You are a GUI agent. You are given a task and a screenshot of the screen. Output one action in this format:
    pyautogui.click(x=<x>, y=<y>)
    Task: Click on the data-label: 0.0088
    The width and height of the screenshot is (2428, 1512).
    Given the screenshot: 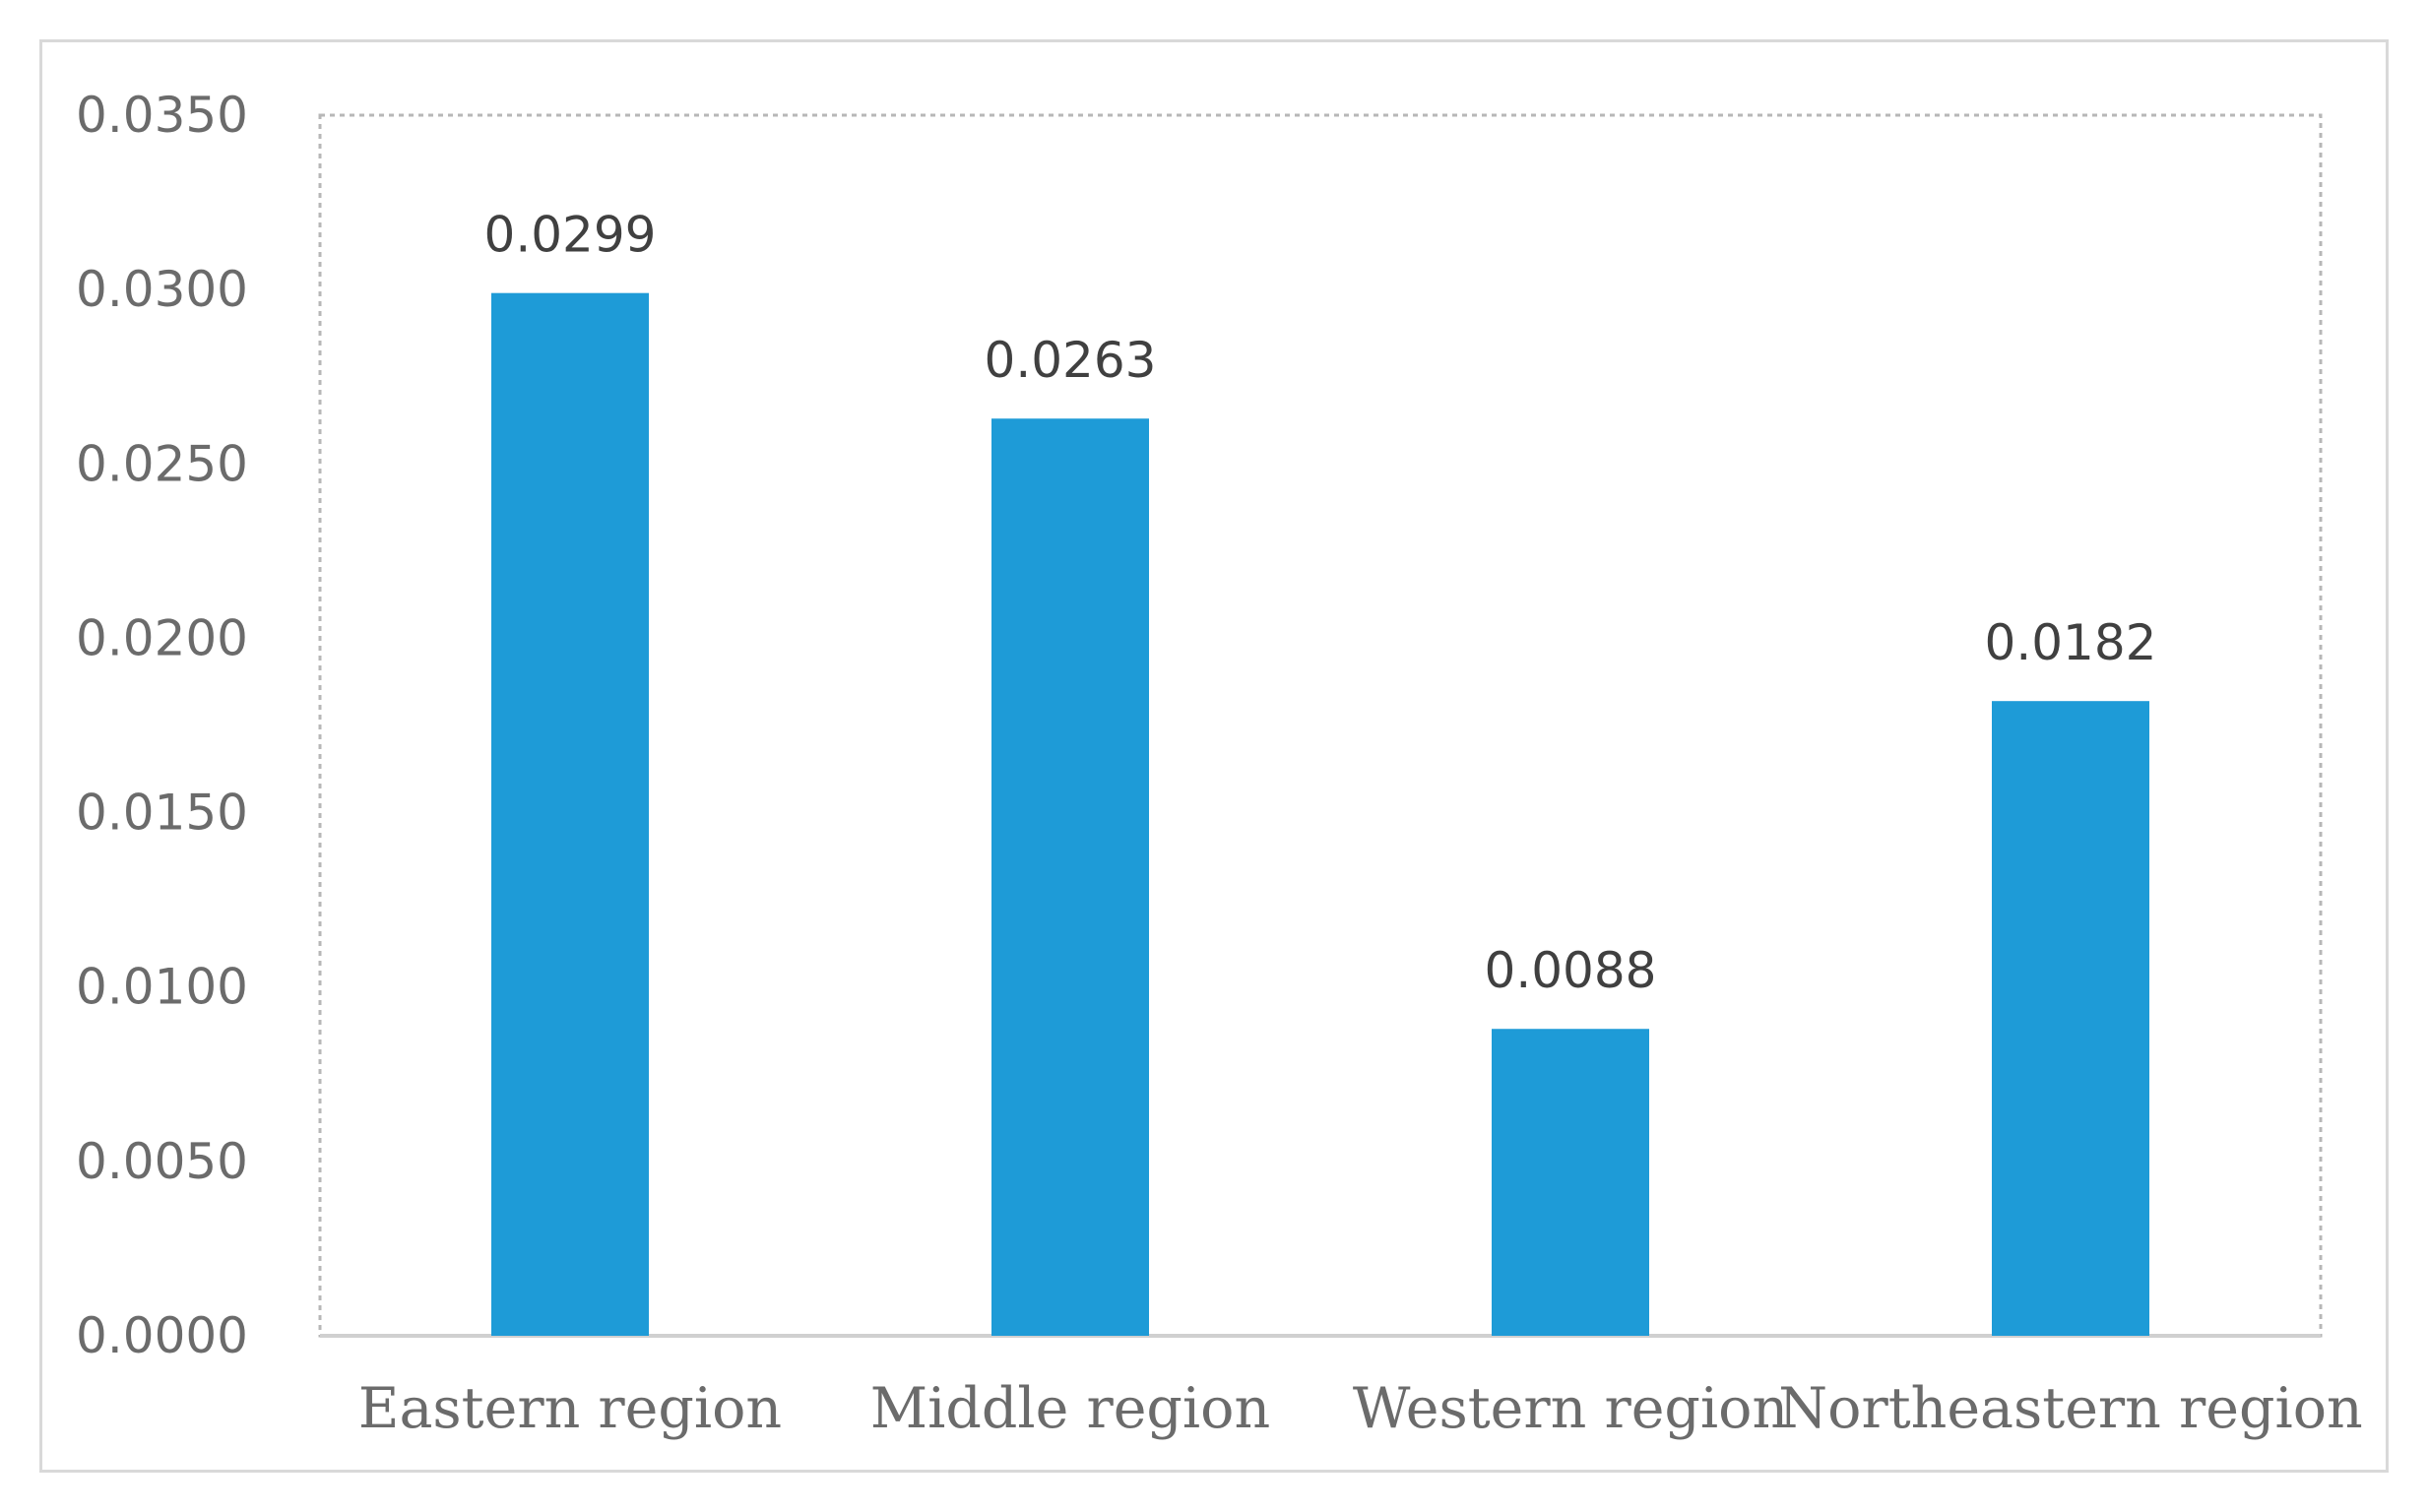 What is the action you would take?
    pyautogui.click(x=1571, y=970)
    